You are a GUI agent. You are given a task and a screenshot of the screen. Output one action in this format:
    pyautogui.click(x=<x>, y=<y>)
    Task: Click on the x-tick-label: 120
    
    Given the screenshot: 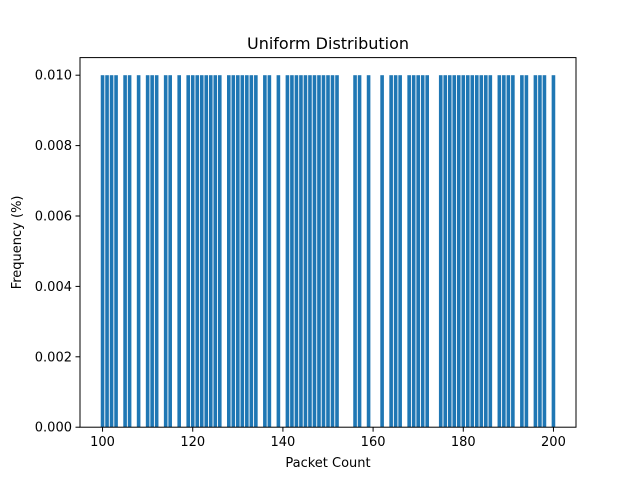 What is the action you would take?
    pyautogui.click(x=192, y=442)
    